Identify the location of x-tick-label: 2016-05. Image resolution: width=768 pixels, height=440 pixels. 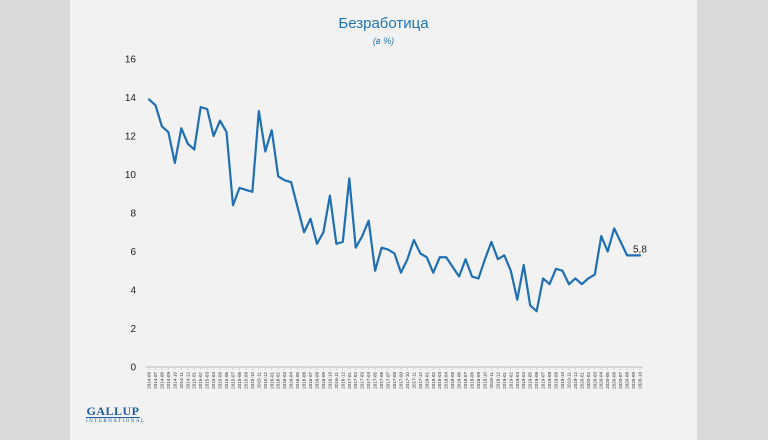
(297, 380).